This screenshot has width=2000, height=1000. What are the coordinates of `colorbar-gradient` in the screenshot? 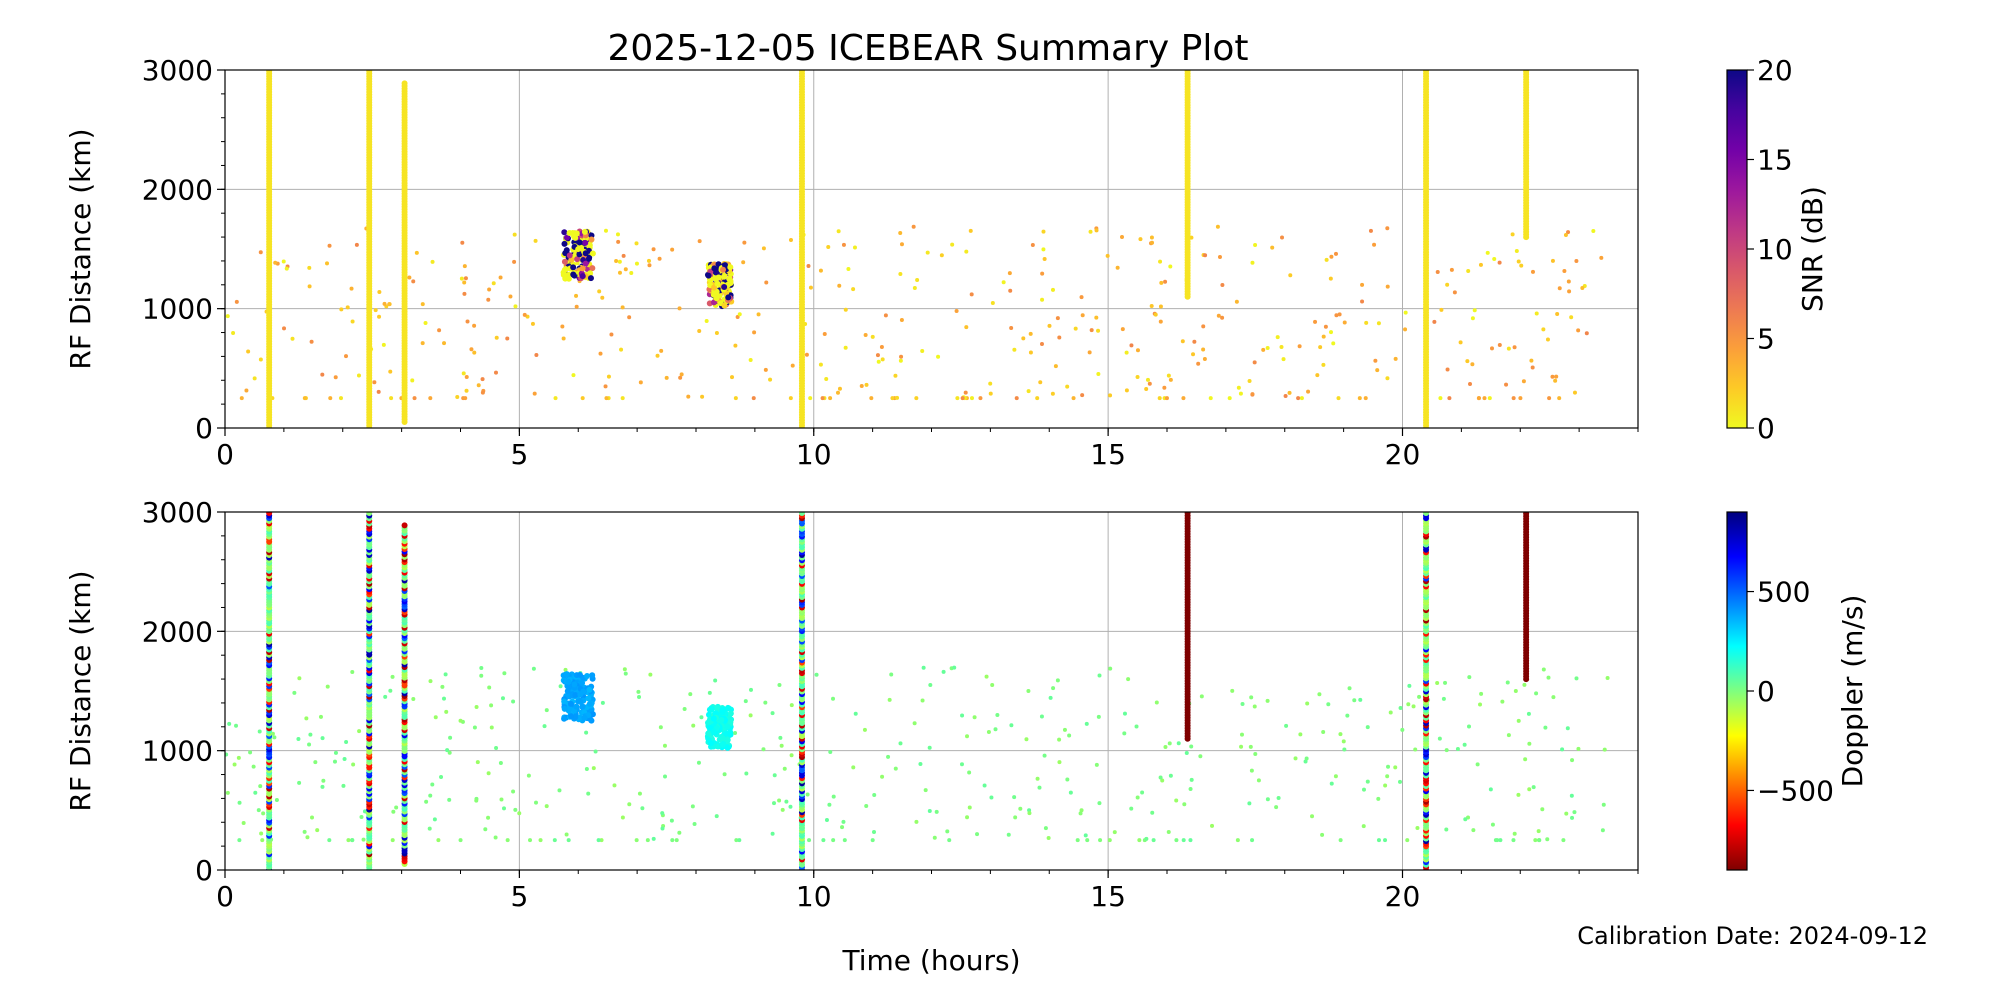 It's located at (1737, 691).